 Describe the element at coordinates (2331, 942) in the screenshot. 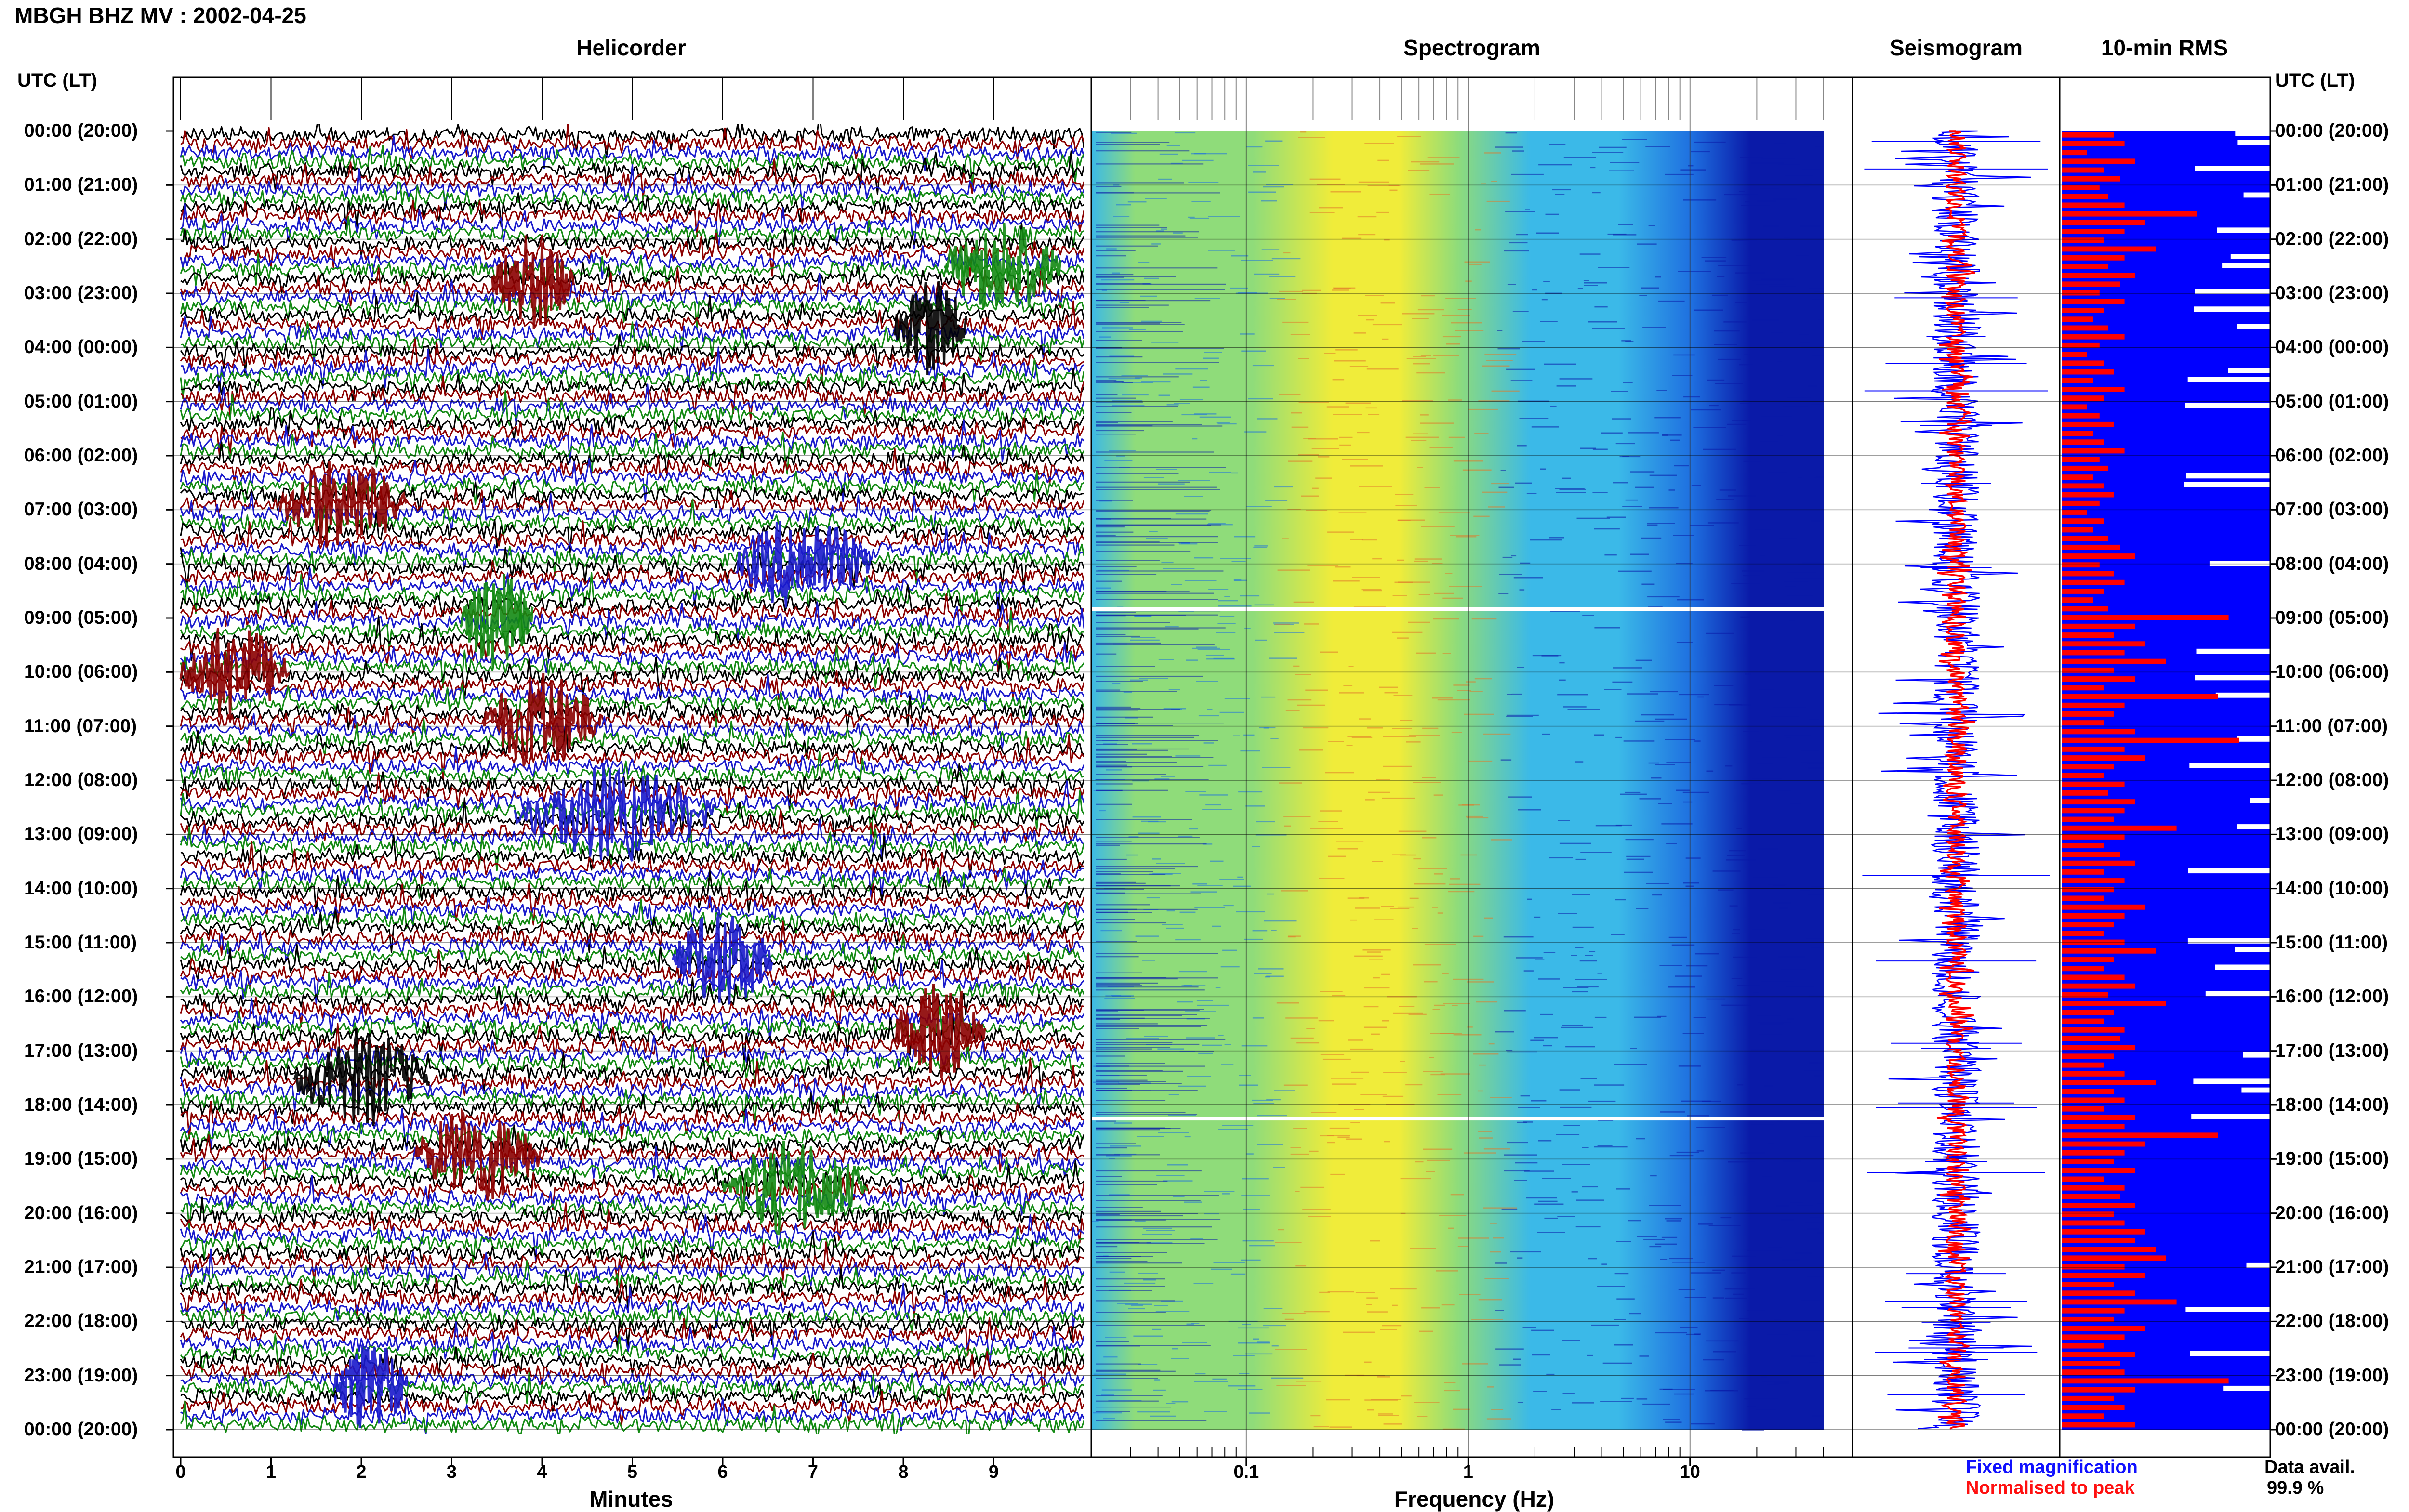

I see `y-label-right: 15:00 (11:00)` at that location.